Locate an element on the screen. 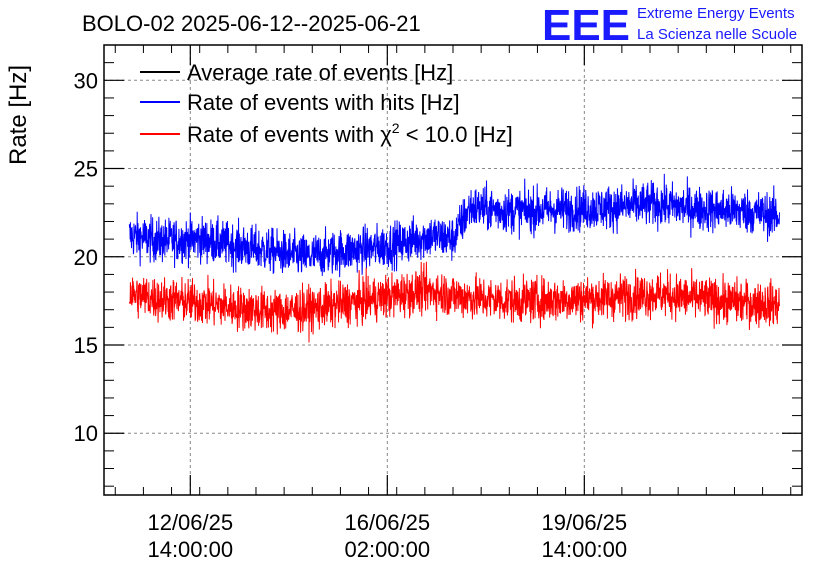 The width and height of the screenshot is (836, 572). legend-label-hits: Rate of events with hits [Hz] is located at coordinates (323, 102).